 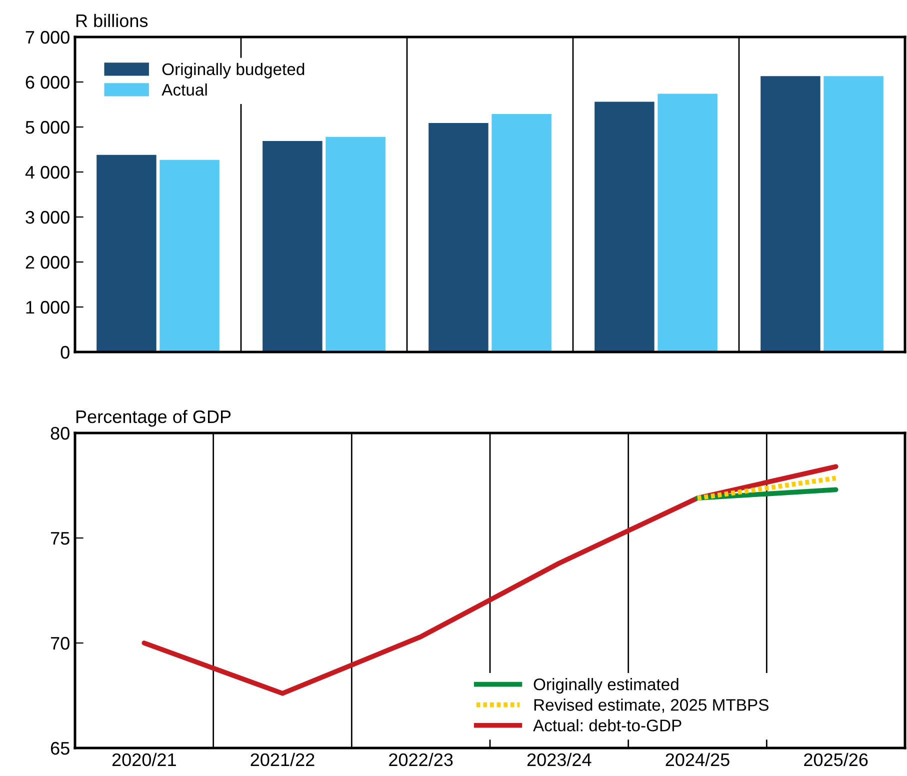 I want to click on y-tick-label: 1 000, so click(x=48, y=307).